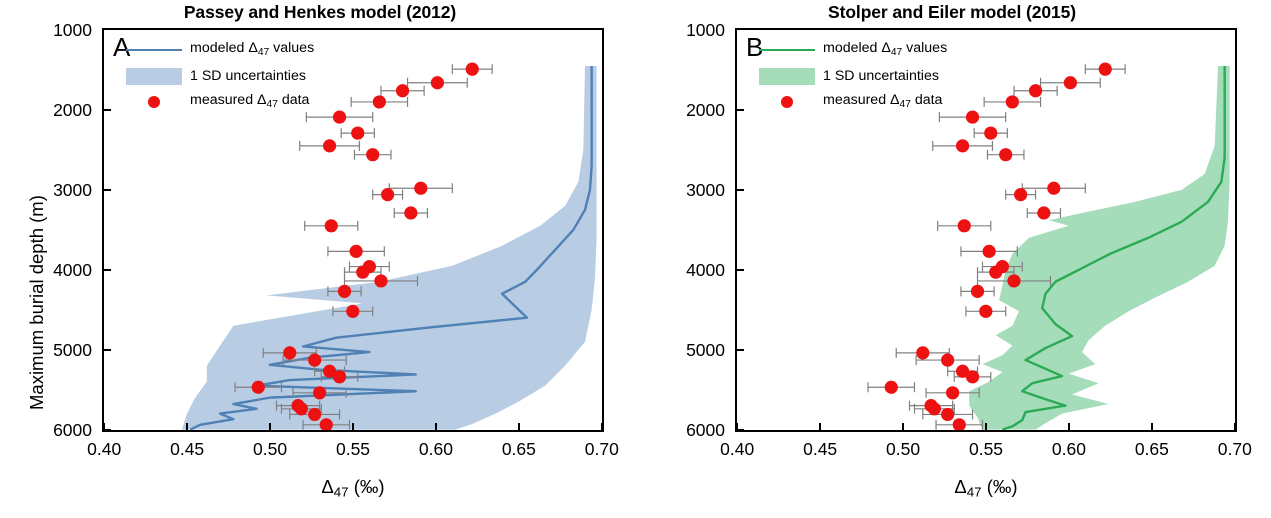  I want to click on modeled-line, so click(1114, 247).